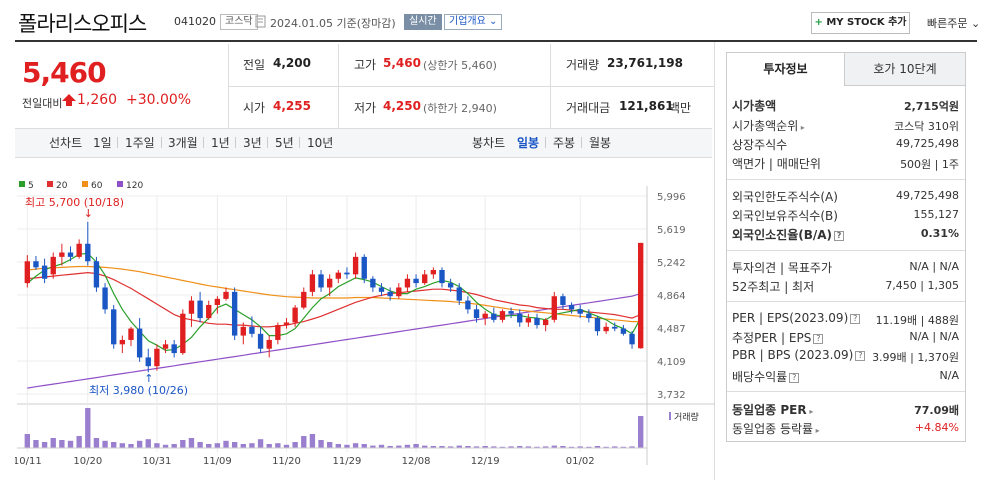  I want to click on date-info: 2024.01.05 기준(장마감), so click(333, 23).